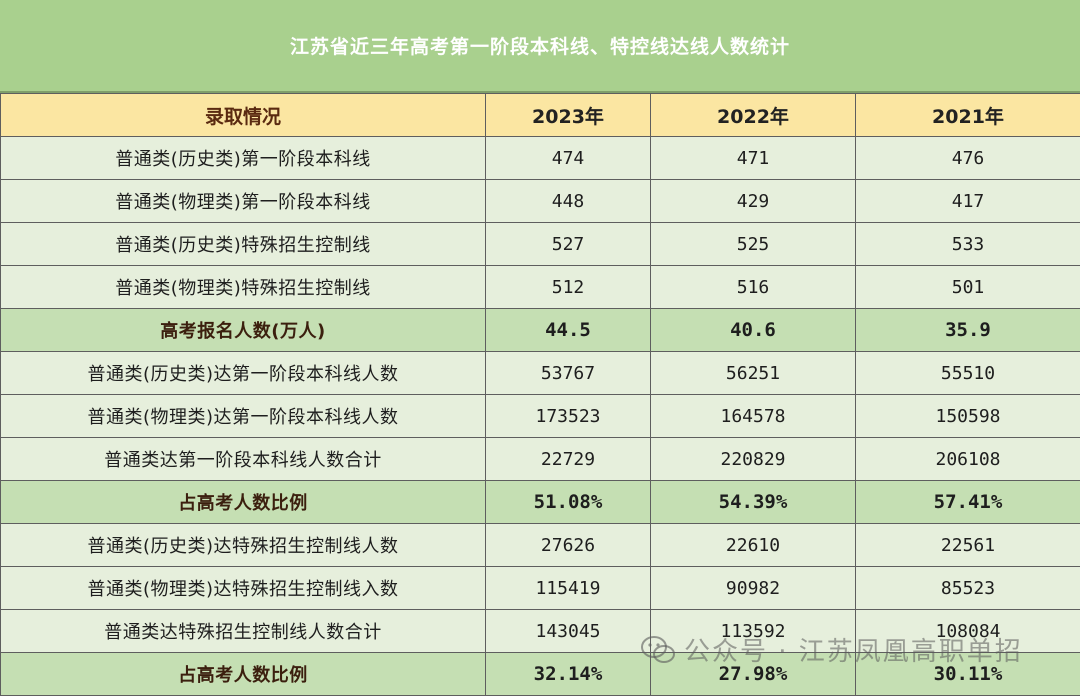 Image resolution: width=1080 pixels, height=696 pixels. Describe the element at coordinates (753, 373) in the screenshot. I see `value-cell: 56251` at that location.